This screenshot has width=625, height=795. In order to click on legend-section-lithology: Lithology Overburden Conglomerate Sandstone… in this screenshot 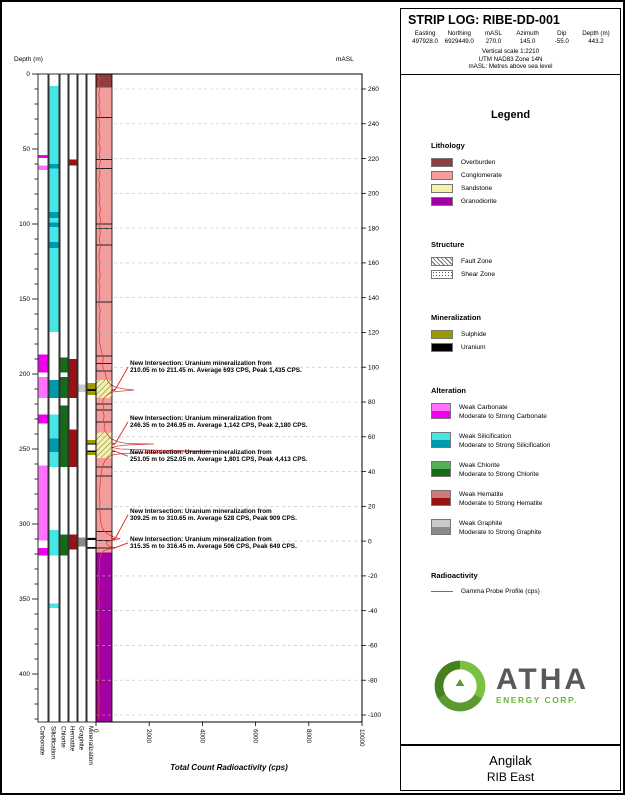, I will do `click(525, 173)`.